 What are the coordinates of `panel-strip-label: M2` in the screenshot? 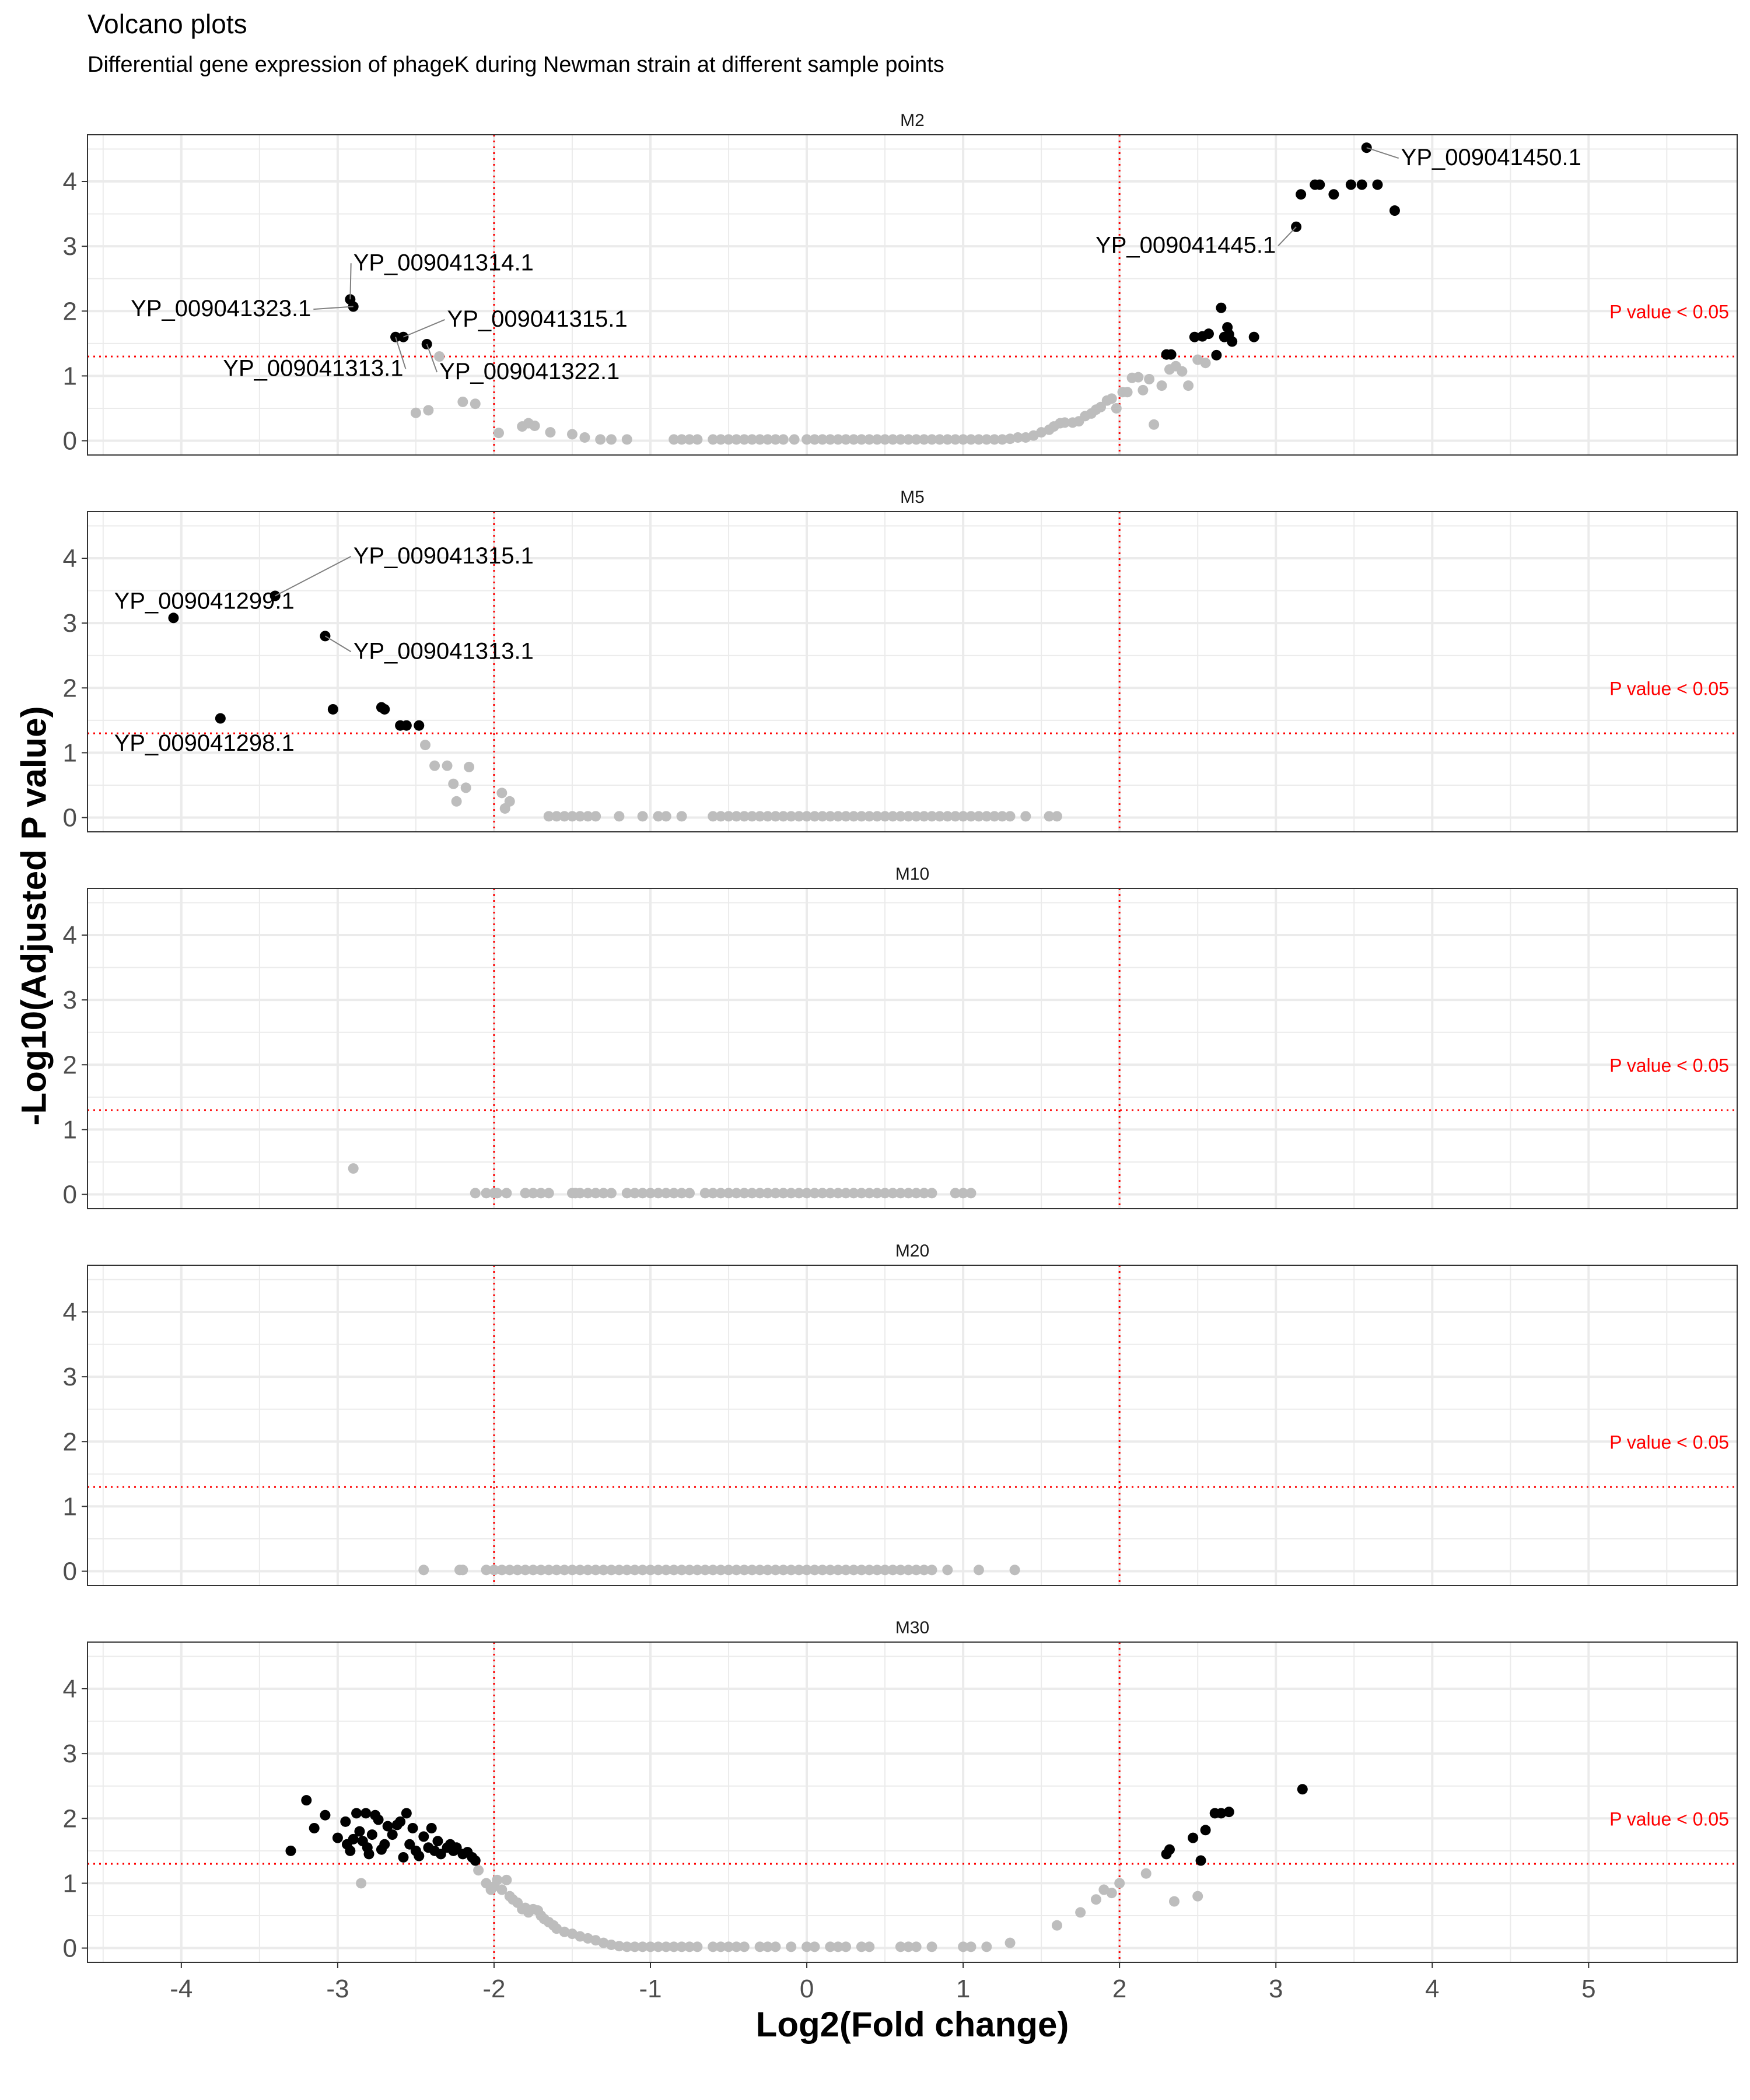 It's located at (912, 120).